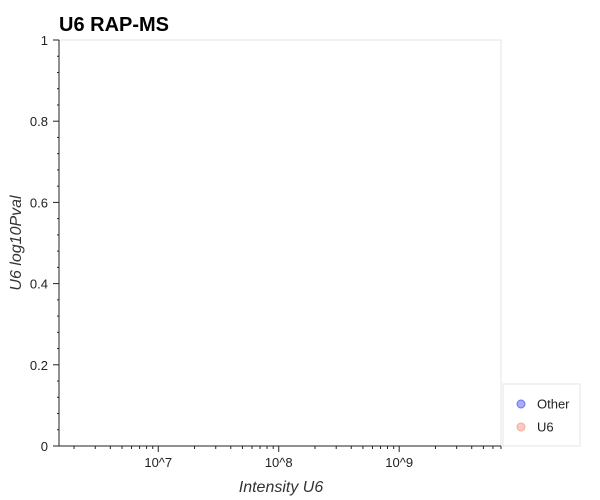  I want to click on y-tick-label: 0, so click(44, 446).